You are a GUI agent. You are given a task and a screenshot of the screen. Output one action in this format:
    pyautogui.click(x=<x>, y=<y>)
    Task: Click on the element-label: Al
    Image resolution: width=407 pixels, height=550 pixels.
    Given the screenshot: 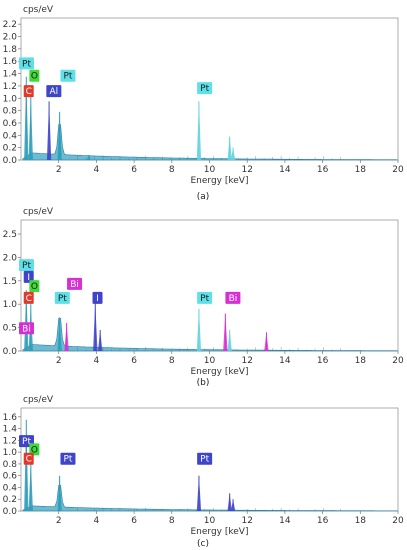 What is the action you would take?
    pyautogui.click(x=54, y=91)
    